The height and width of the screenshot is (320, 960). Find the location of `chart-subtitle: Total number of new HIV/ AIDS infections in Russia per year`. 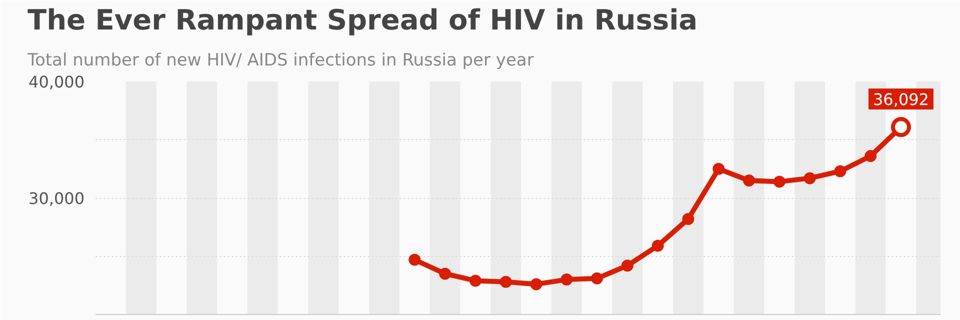

chart-subtitle: Total number of new HIV/ AIDS infections in Russia per year is located at coordinates (280, 60).